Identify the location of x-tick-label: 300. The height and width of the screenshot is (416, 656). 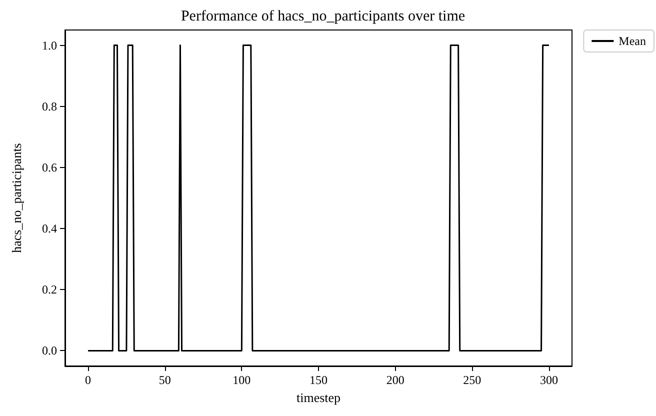
(549, 380).